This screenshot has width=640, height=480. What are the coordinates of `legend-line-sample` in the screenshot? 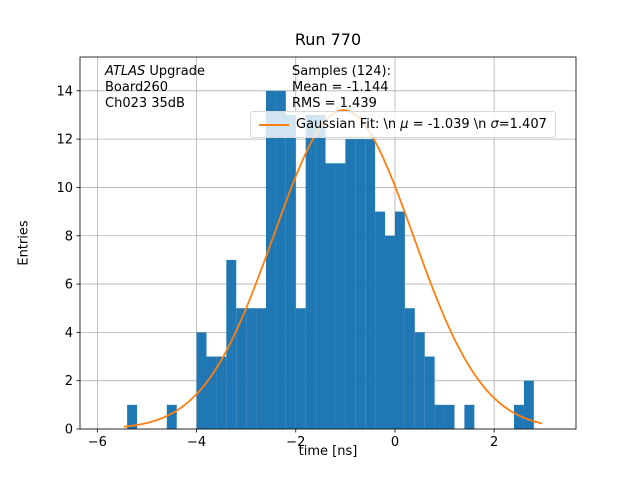 It's located at (274, 124).